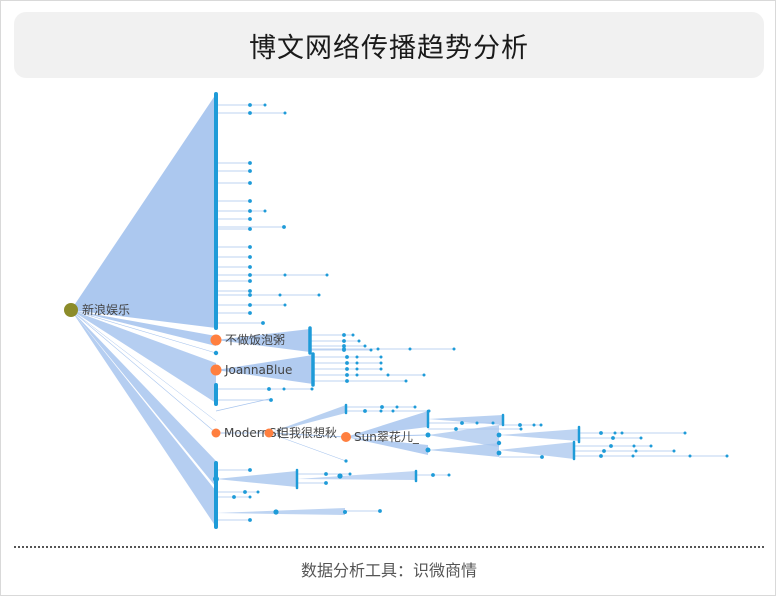 The height and width of the screenshot is (596, 776). What do you see at coordinates (216, 370) in the screenshot?
I see `node-key-2-dot` at bounding box center [216, 370].